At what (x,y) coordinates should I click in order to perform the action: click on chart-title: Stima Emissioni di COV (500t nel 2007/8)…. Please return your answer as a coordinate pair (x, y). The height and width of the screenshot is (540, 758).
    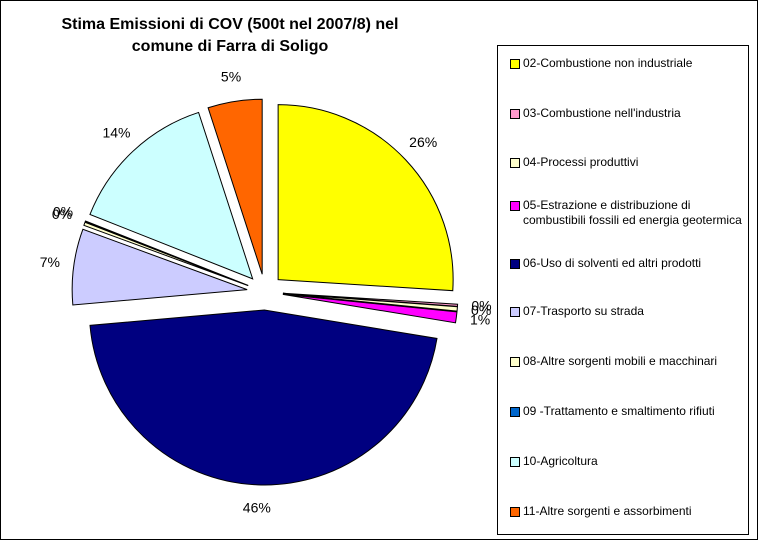
    Looking at the image, I should click on (230, 35).